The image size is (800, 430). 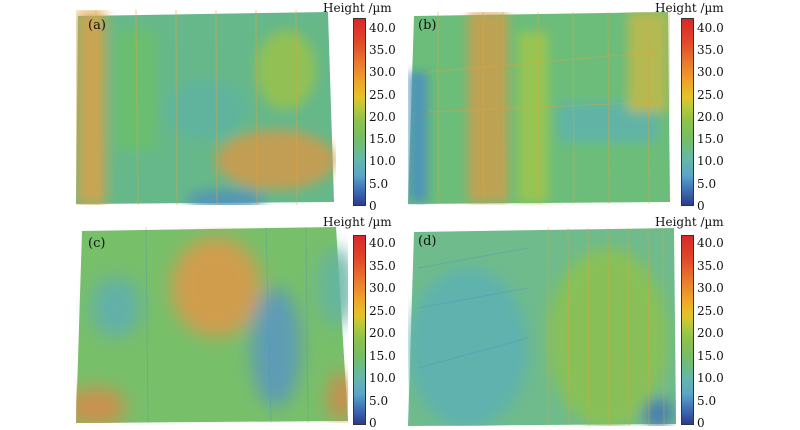 I want to click on colorbar-a, so click(x=359, y=112).